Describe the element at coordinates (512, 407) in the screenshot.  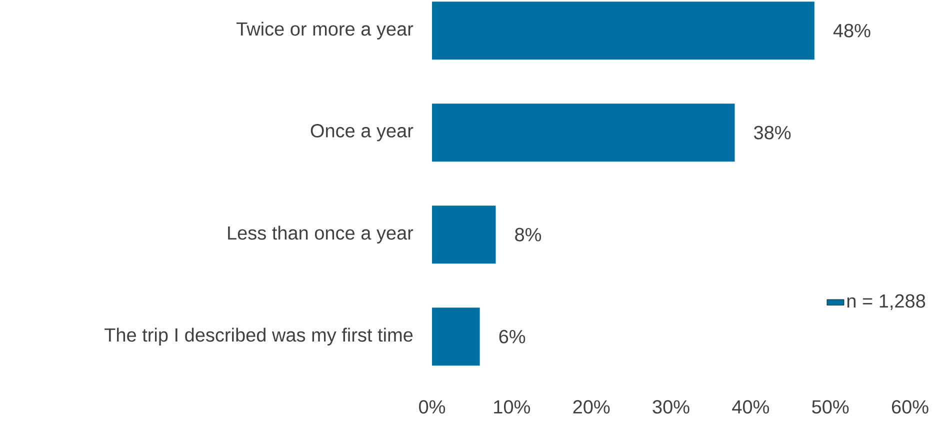
I see `x-tick-label: 10%` at that location.